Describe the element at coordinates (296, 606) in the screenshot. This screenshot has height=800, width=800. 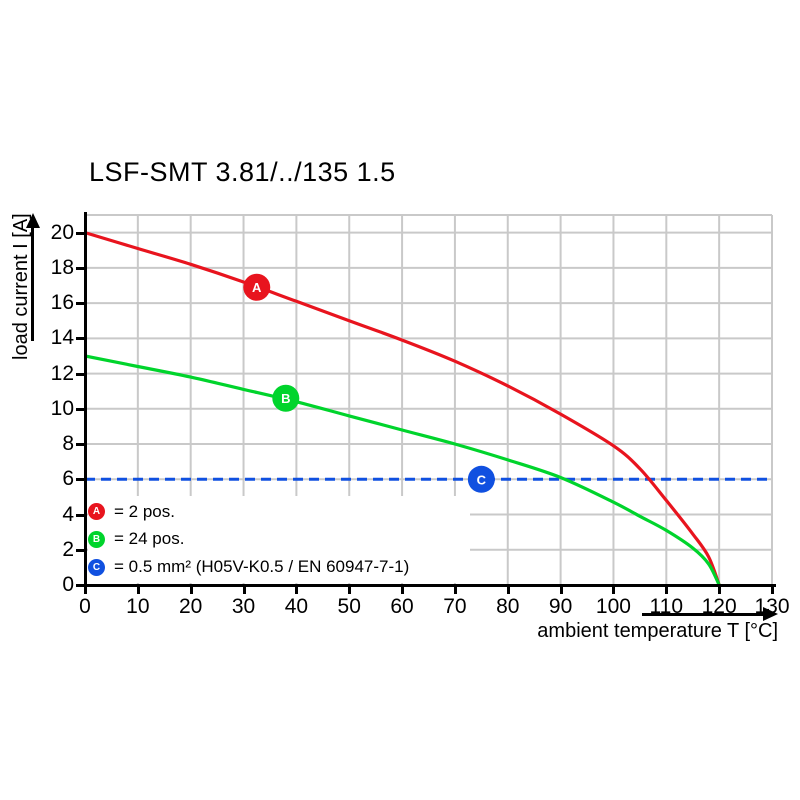
I see `x-tick-label-40: 40` at that location.